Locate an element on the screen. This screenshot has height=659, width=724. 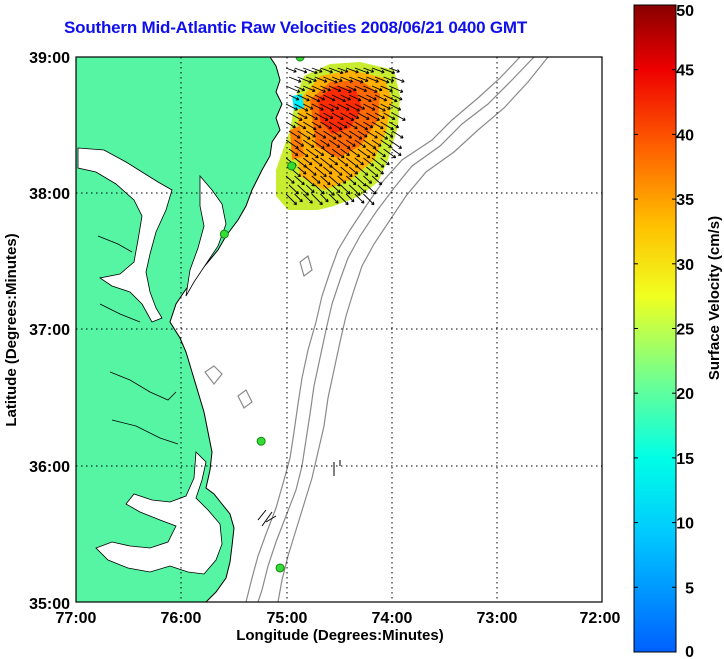
lat-tick-labels: 35:00 36:00 37:00 38:00 39:00 is located at coordinates (49, 331).